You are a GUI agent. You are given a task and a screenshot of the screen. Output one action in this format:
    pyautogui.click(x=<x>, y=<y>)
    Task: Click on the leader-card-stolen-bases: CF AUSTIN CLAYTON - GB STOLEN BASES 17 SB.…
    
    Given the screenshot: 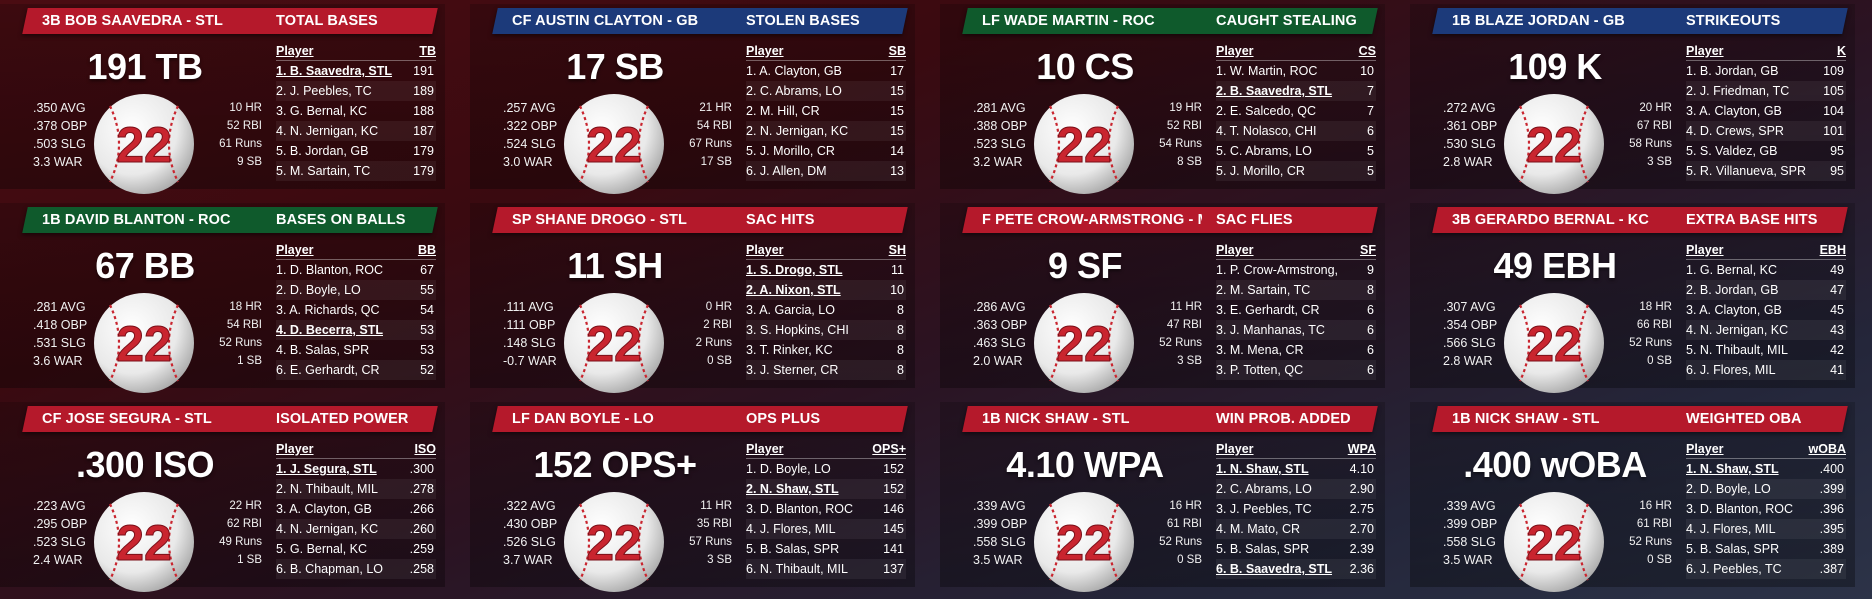 What is the action you would take?
    pyautogui.click(x=692, y=99)
    